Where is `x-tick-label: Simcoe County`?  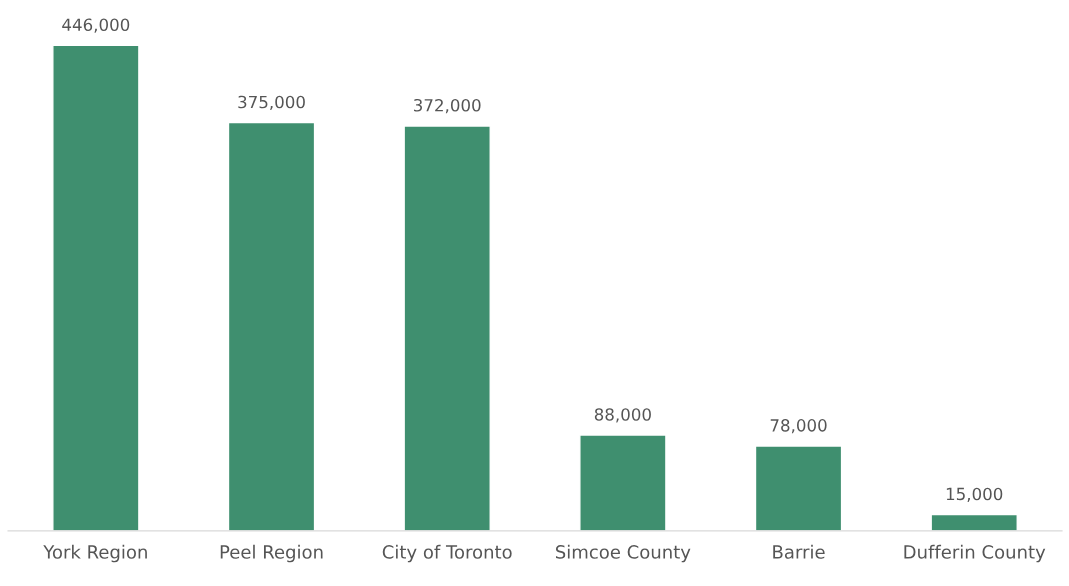 x-tick-label: Simcoe County is located at coordinates (623, 553).